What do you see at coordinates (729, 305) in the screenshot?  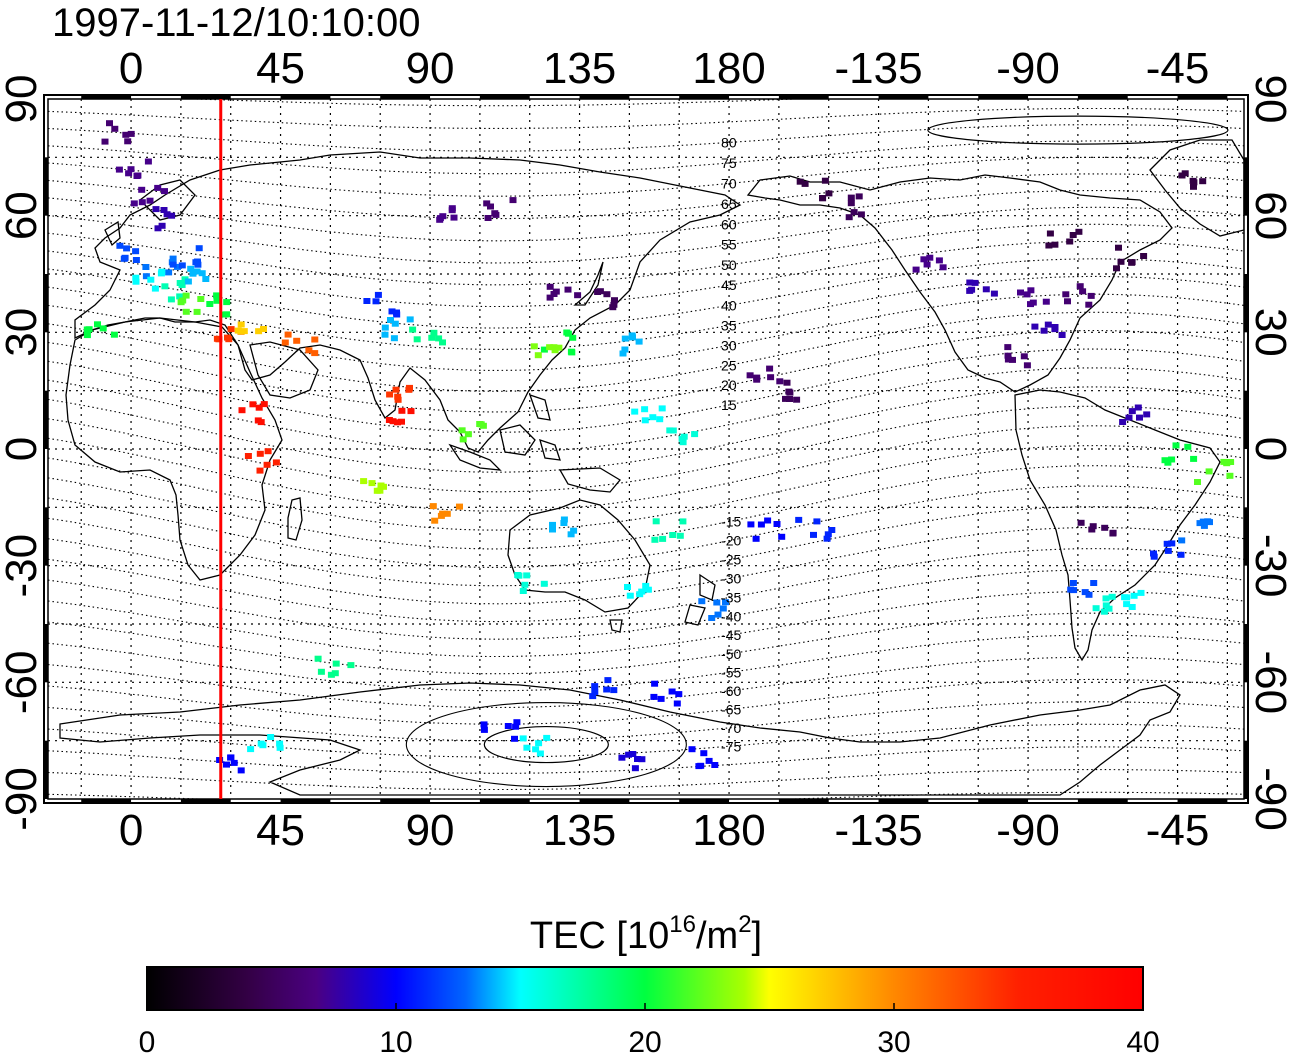 I see `mlat-label: 40` at bounding box center [729, 305].